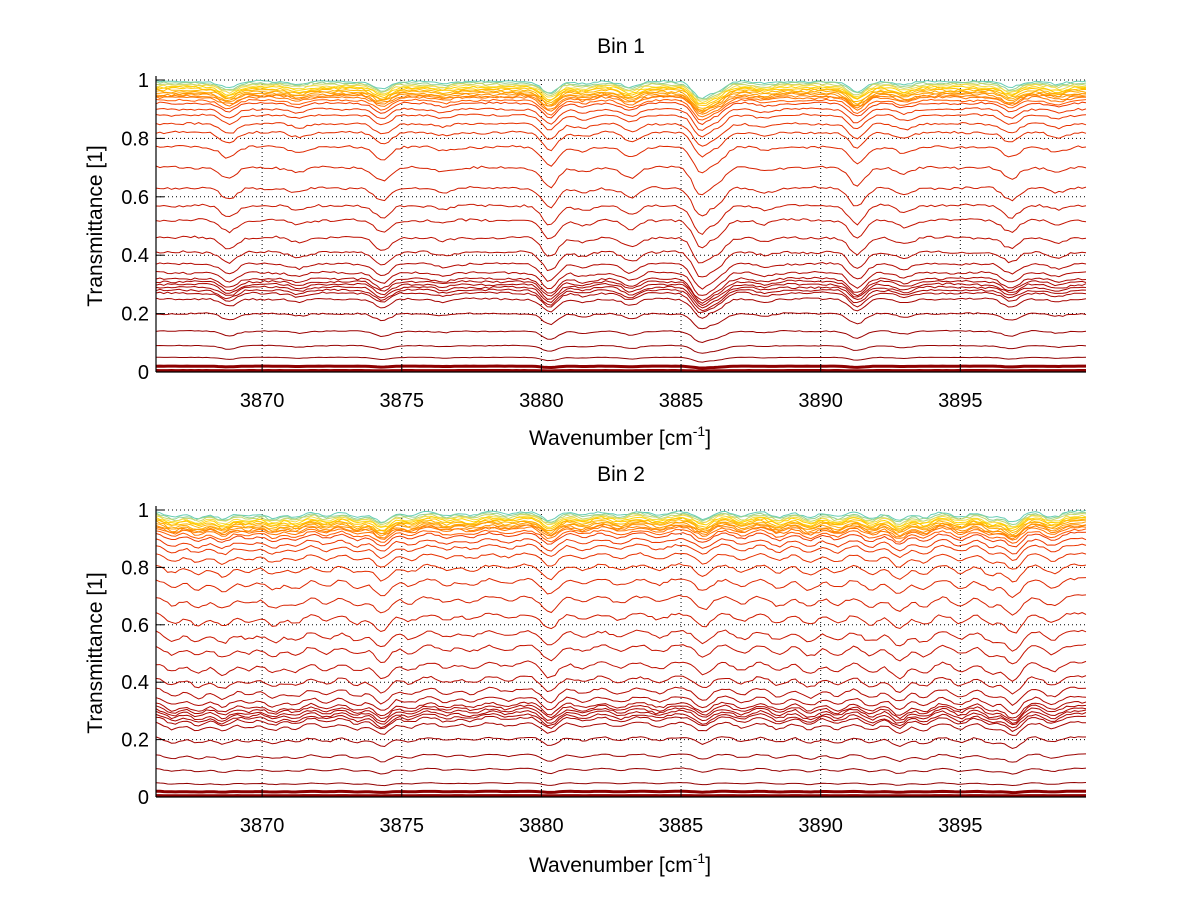 Image resolution: width=1200 pixels, height=901 pixels. Describe the element at coordinates (621, 474) in the screenshot. I see `plot-title: Bin 2` at that location.